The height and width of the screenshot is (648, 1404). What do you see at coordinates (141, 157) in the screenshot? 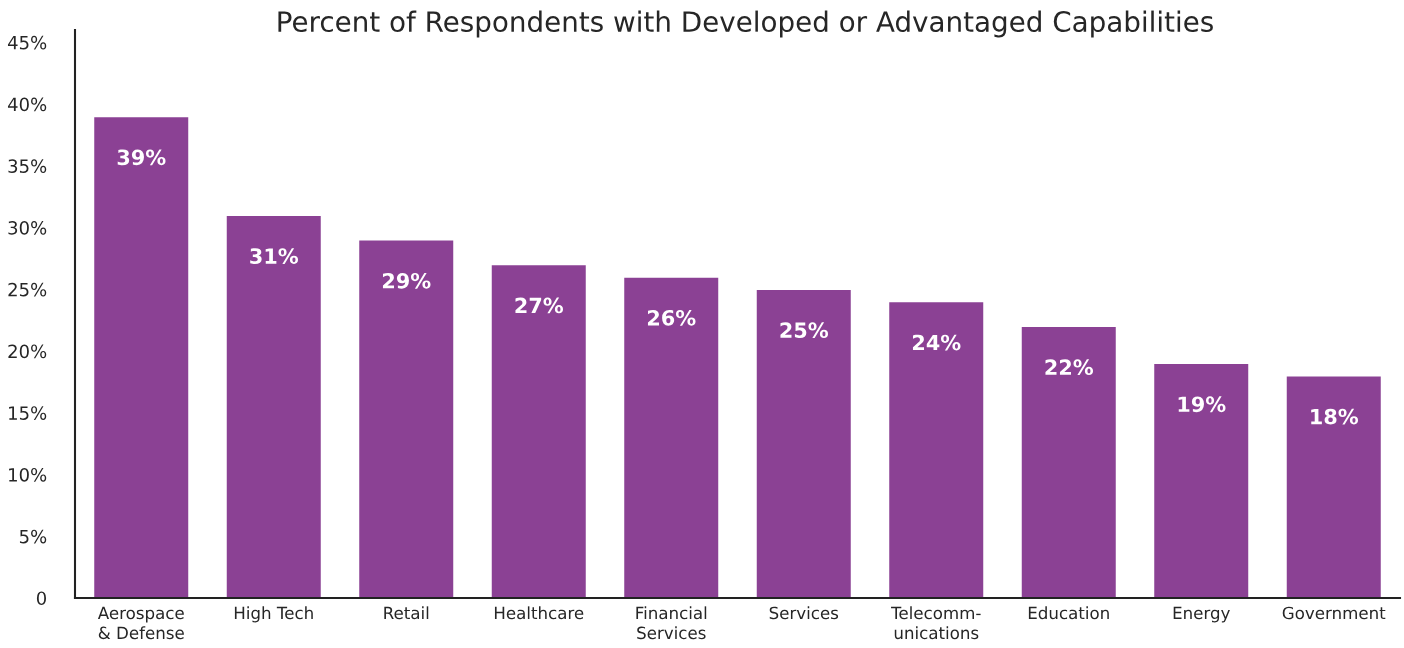
I see `data-label: 39%` at bounding box center [141, 157].